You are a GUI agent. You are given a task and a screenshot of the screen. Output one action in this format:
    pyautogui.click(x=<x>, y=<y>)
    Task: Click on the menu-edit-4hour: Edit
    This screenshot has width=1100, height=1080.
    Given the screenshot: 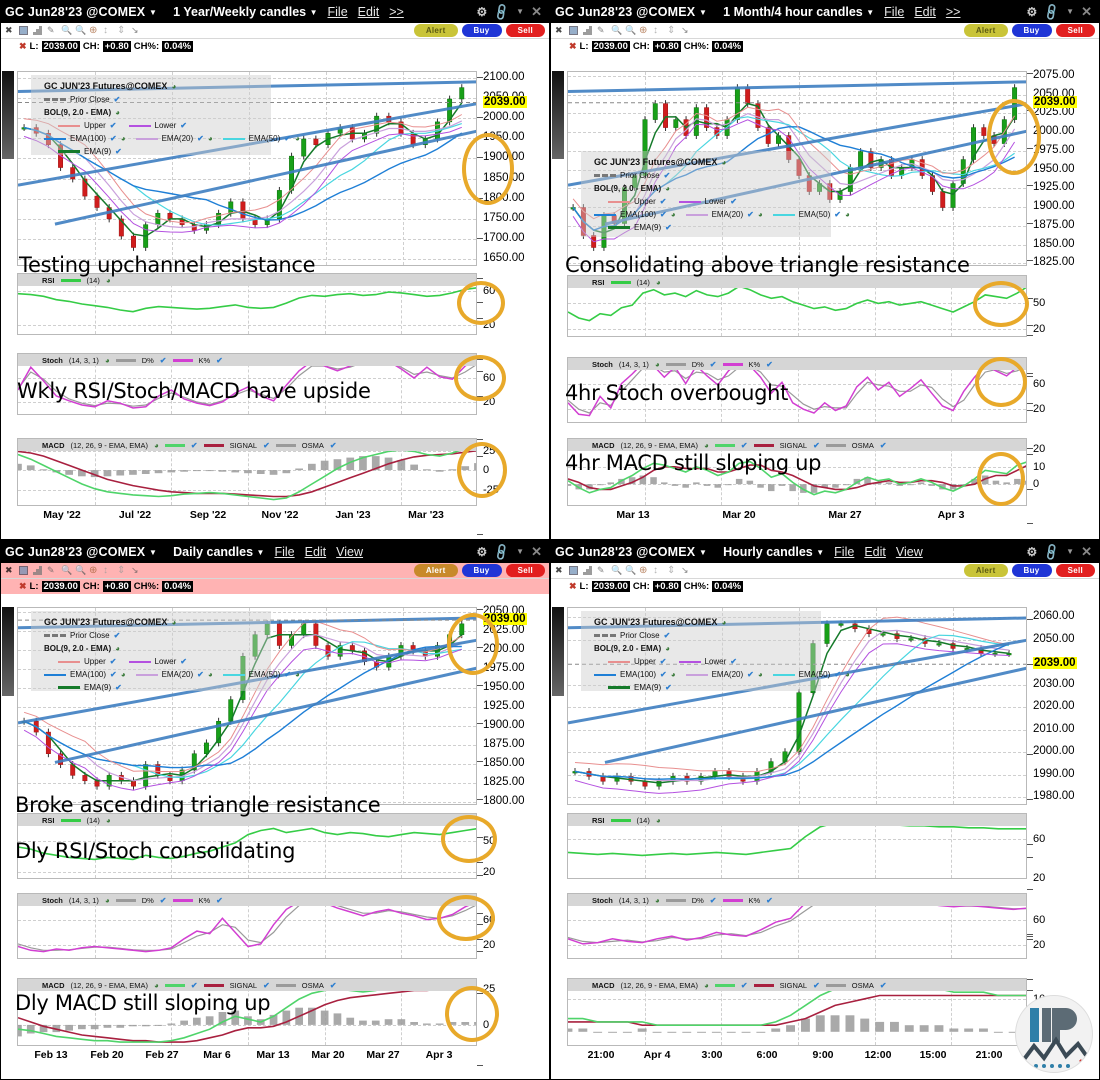 What is the action you would take?
    pyautogui.click(x=925, y=12)
    